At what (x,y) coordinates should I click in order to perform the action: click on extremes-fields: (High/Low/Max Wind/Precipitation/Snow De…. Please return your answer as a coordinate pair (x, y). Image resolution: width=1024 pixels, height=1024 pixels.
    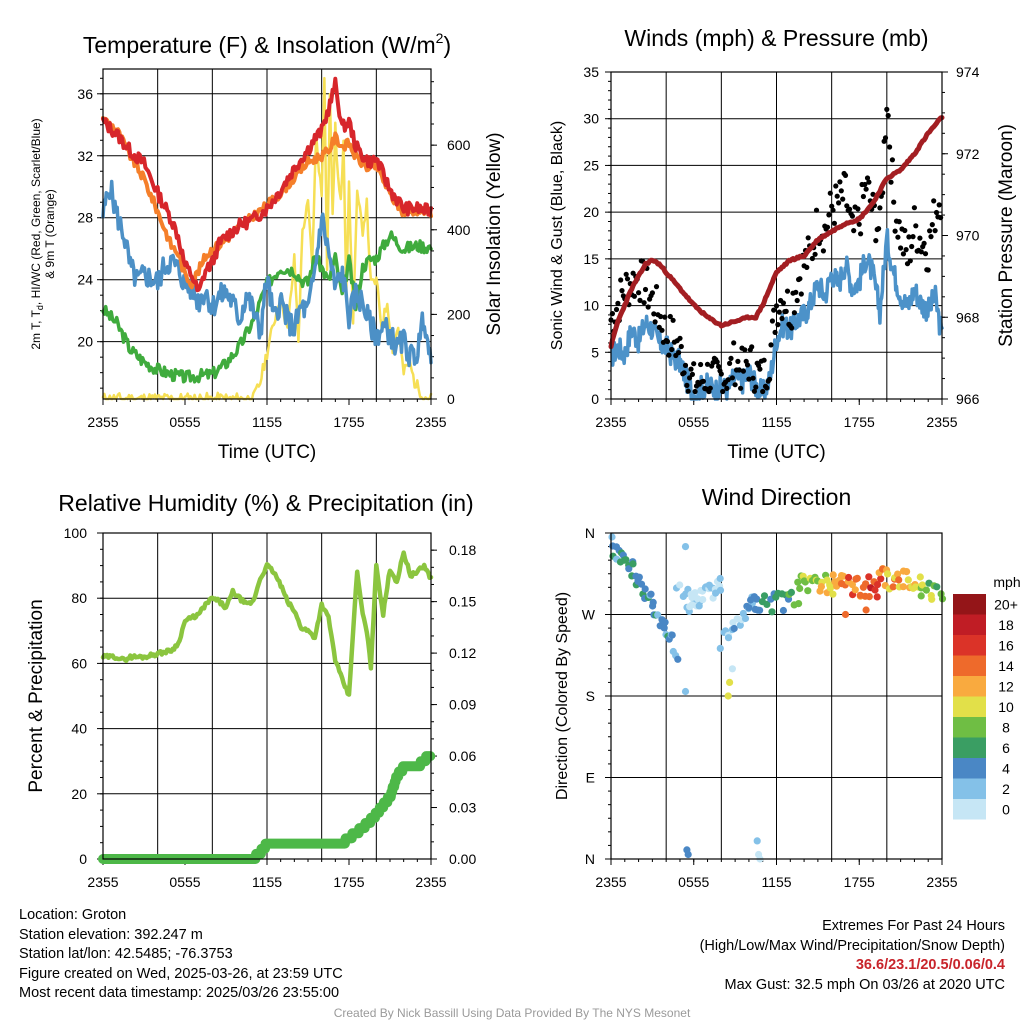
    Looking at the image, I should click on (852, 945).